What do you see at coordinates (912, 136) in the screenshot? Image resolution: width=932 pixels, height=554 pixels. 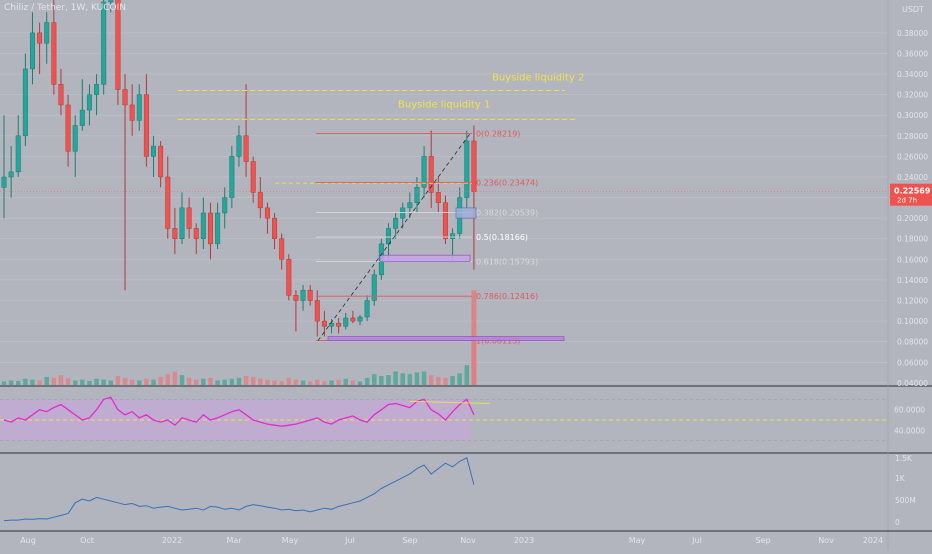 I see `y-tick-label: 0.28000` at bounding box center [912, 136].